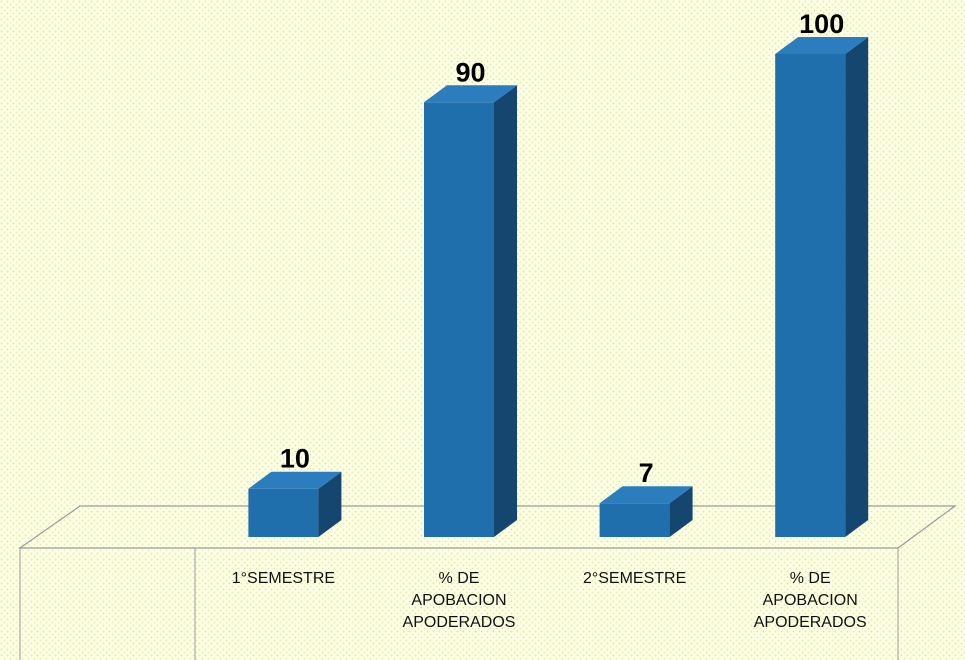 This screenshot has height=660, width=965. I want to click on x-tick-label: 2°SEMESTRE, so click(634, 578).